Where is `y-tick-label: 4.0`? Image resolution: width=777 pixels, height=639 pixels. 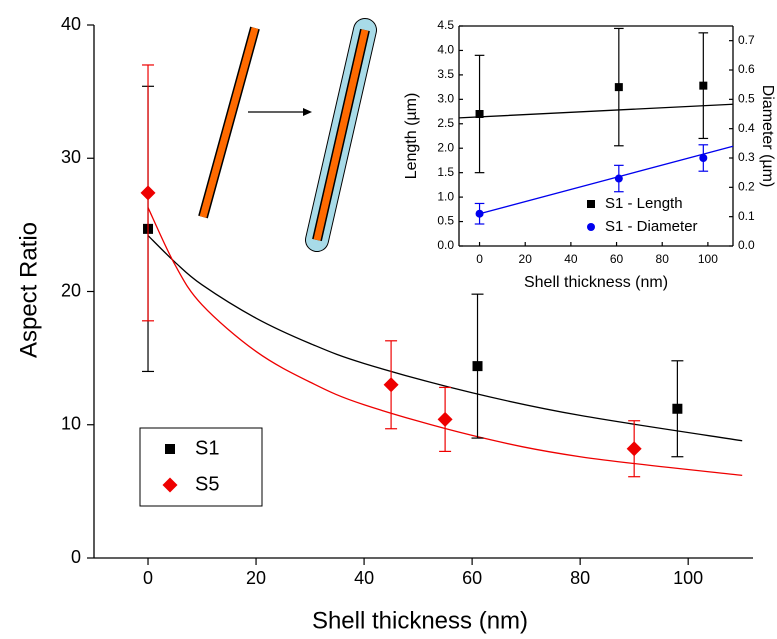
y-tick-label: 4.0 is located at coordinates (445, 50).